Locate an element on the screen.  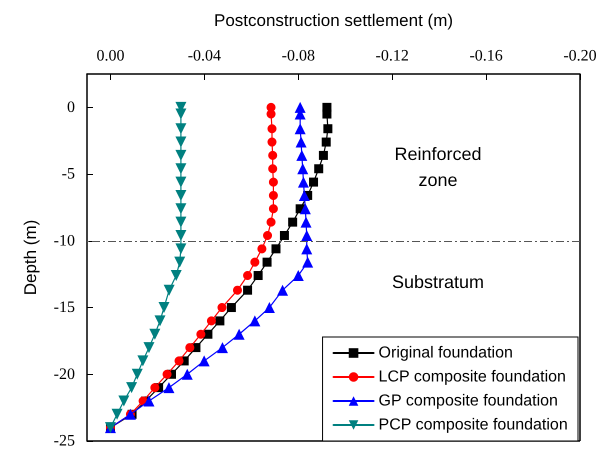
x-axis-title: Postconstruction settlement (m) is located at coordinates (334, 20).